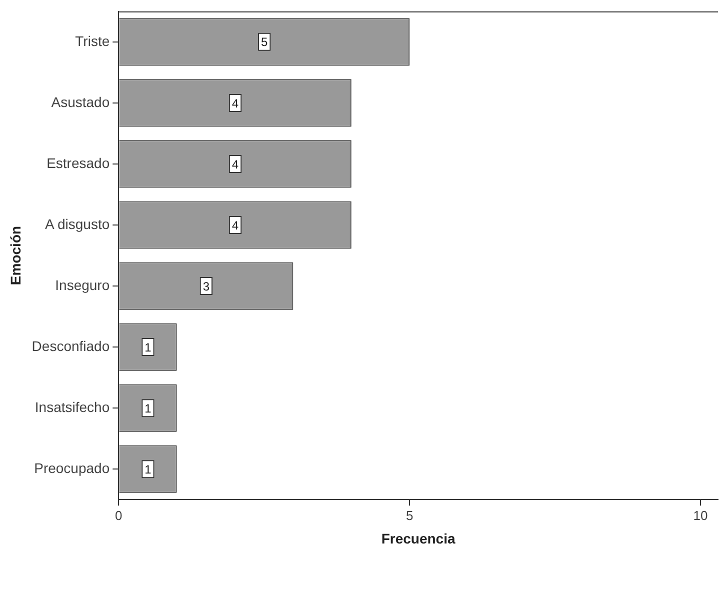 The image size is (720, 602). Describe the element at coordinates (72, 406) in the screenshot. I see `y-tick-label: Insatsifecho` at that location.